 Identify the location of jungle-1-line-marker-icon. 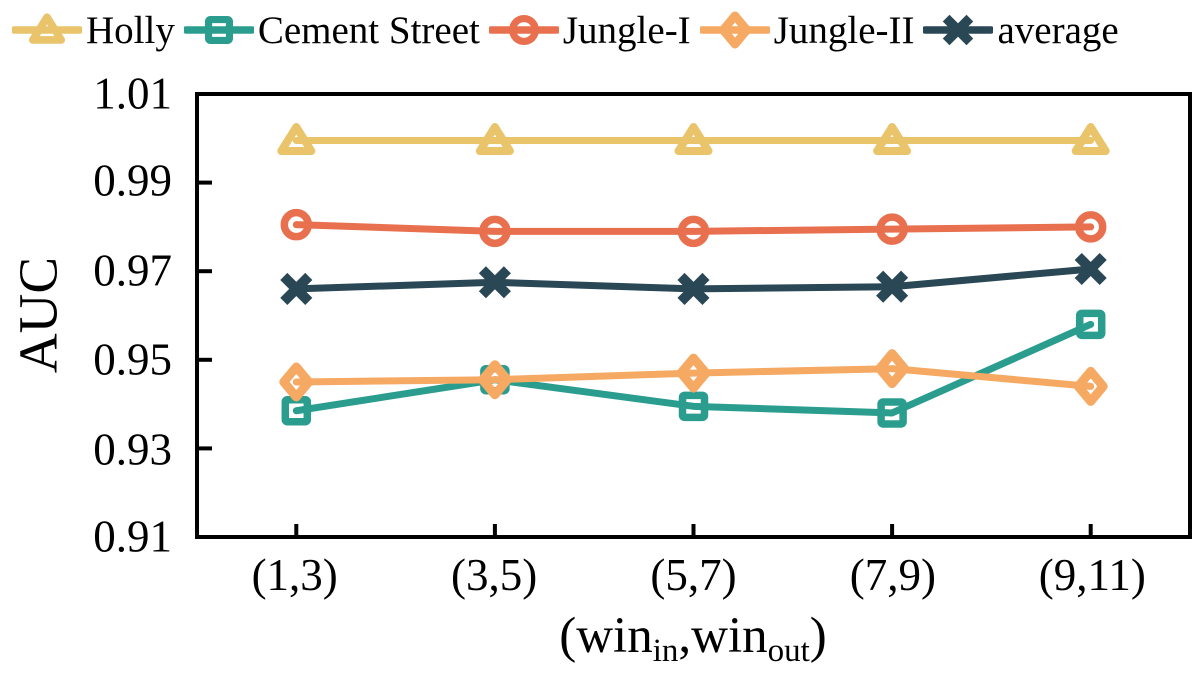
(523, 30).